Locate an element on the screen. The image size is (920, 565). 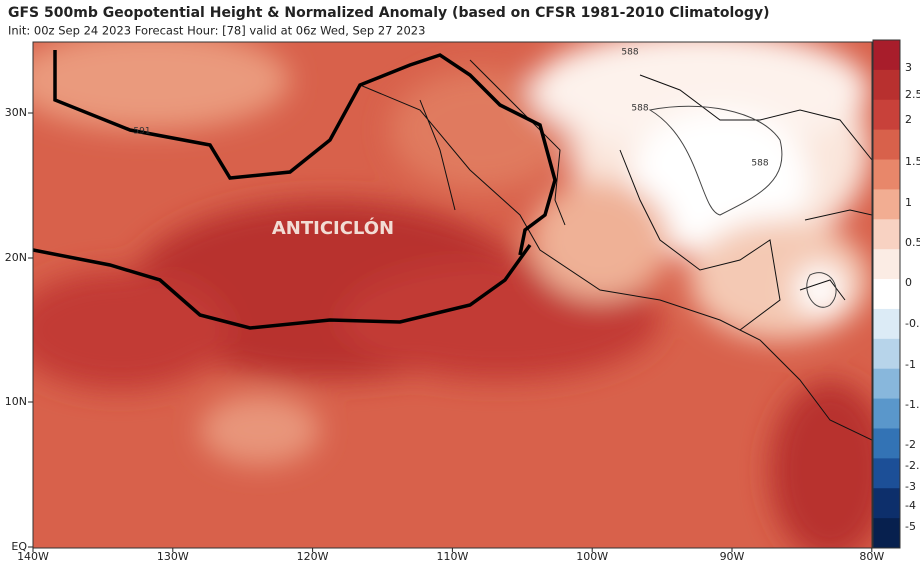
colorbar-label: -4 is located at coordinates (910, 505).